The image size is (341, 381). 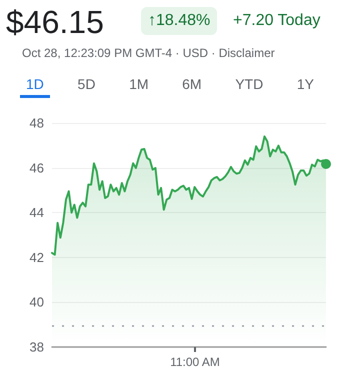 I want to click on text: 1Y, so click(x=305, y=84).